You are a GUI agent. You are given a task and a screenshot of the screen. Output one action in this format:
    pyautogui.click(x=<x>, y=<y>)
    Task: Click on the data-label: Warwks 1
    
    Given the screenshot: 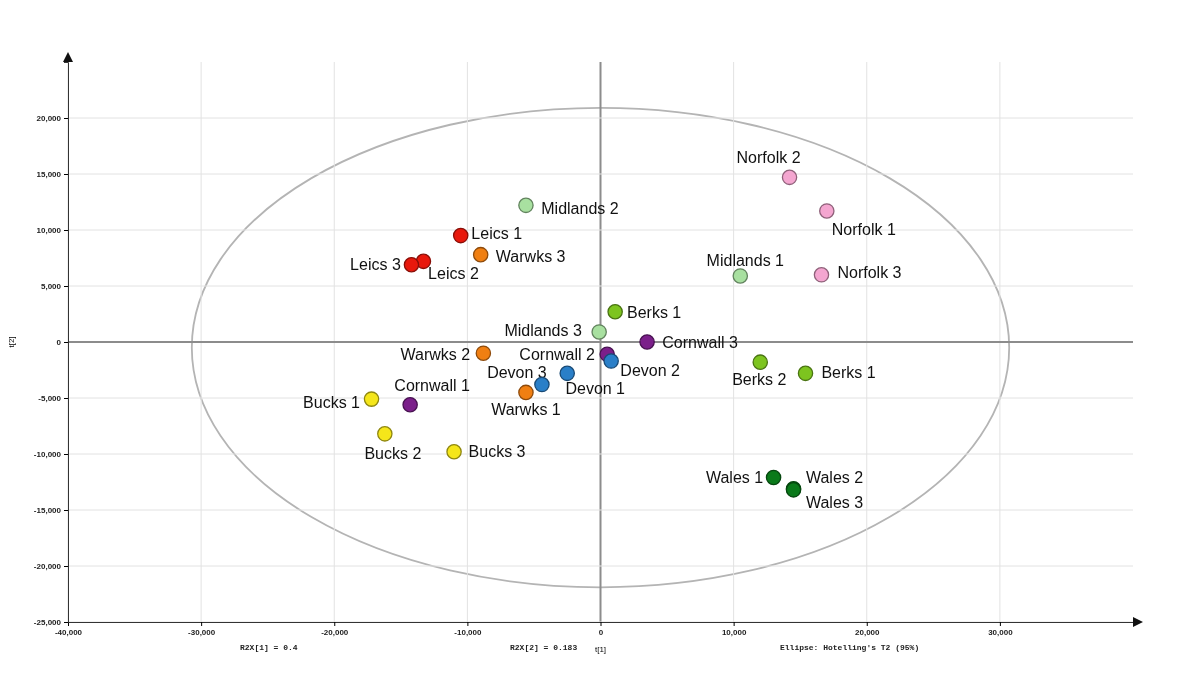 What is the action you would take?
    pyautogui.click(x=526, y=409)
    